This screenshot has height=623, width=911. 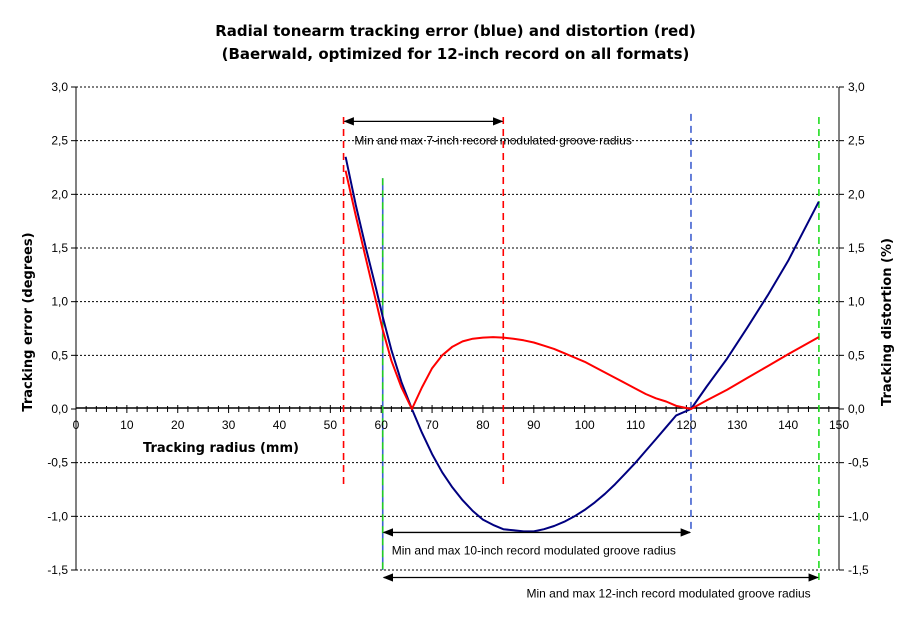 I want to click on y2-tick-label-right: 2,5, so click(x=856, y=141).